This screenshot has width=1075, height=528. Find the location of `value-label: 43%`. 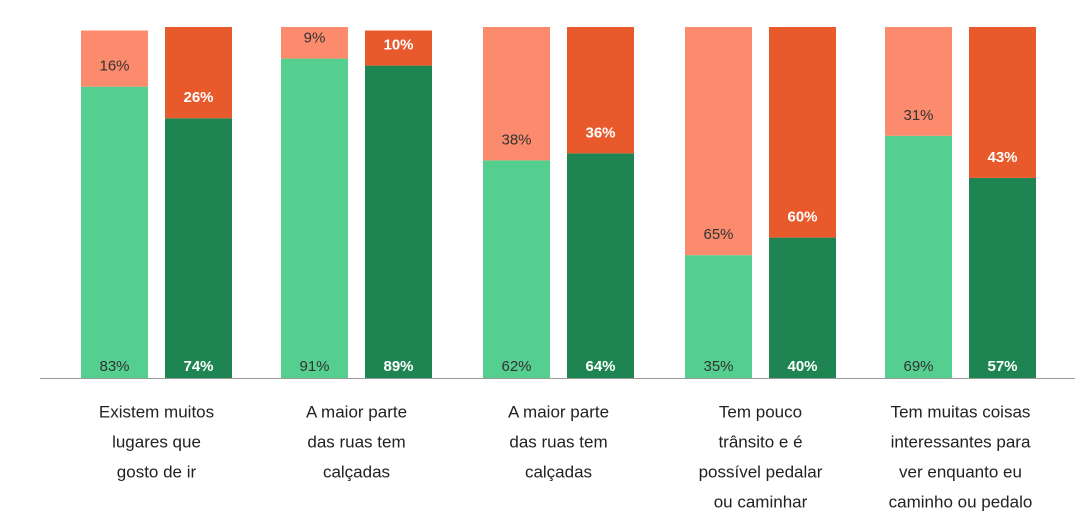

value-label: 43% is located at coordinates (1002, 157).